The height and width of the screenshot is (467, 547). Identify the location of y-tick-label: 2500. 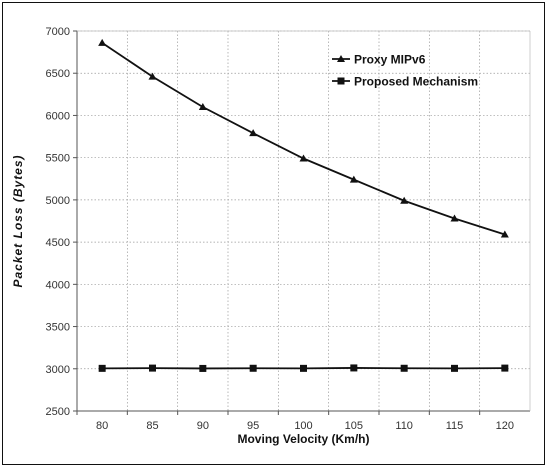
(58, 412).